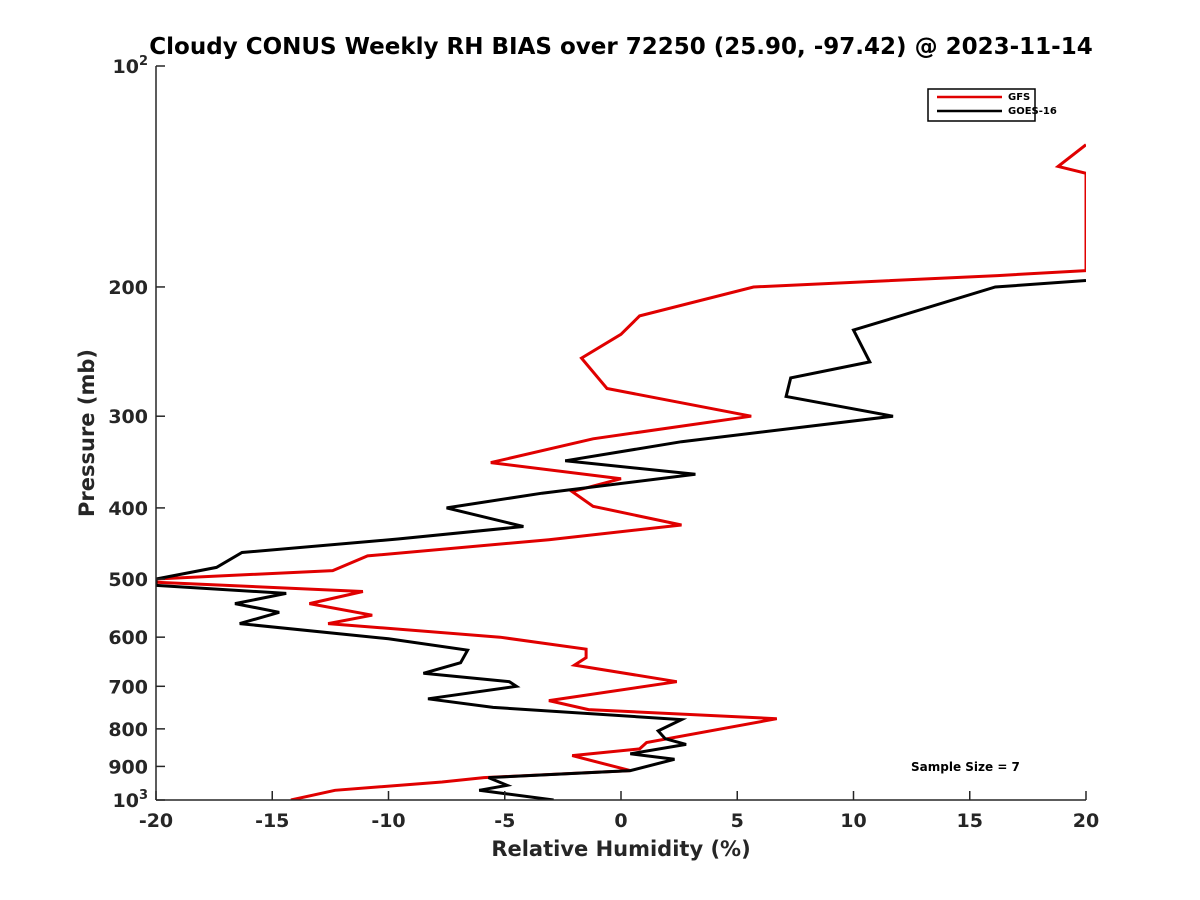 The height and width of the screenshot is (900, 1200). Describe the element at coordinates (128, 417) in the screenshot. I see `y-tick-label: 300` at that location.